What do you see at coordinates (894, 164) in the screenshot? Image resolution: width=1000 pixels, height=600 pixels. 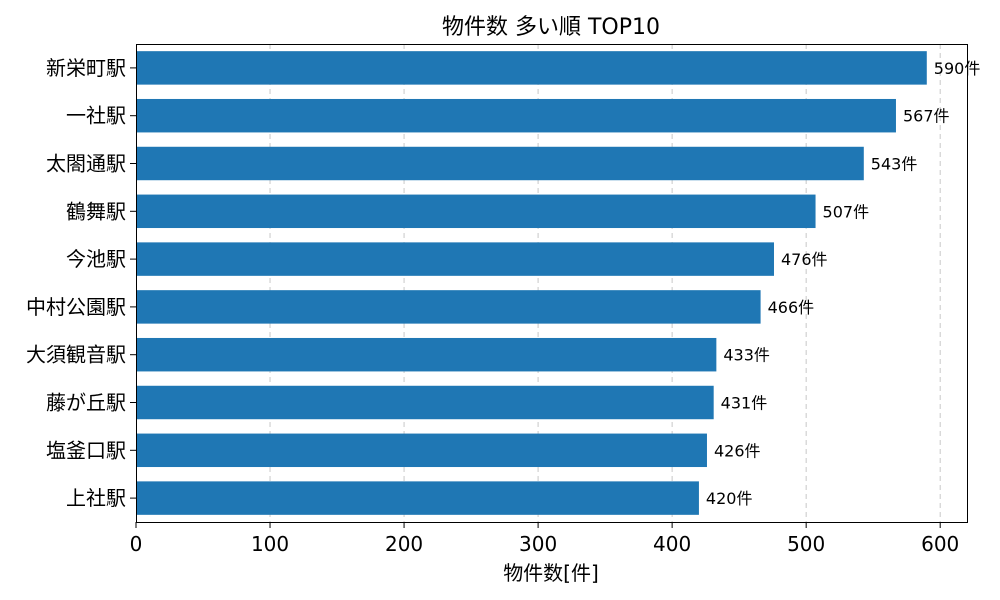 I see `data-label: 543件` at bounding box center [894, 164].